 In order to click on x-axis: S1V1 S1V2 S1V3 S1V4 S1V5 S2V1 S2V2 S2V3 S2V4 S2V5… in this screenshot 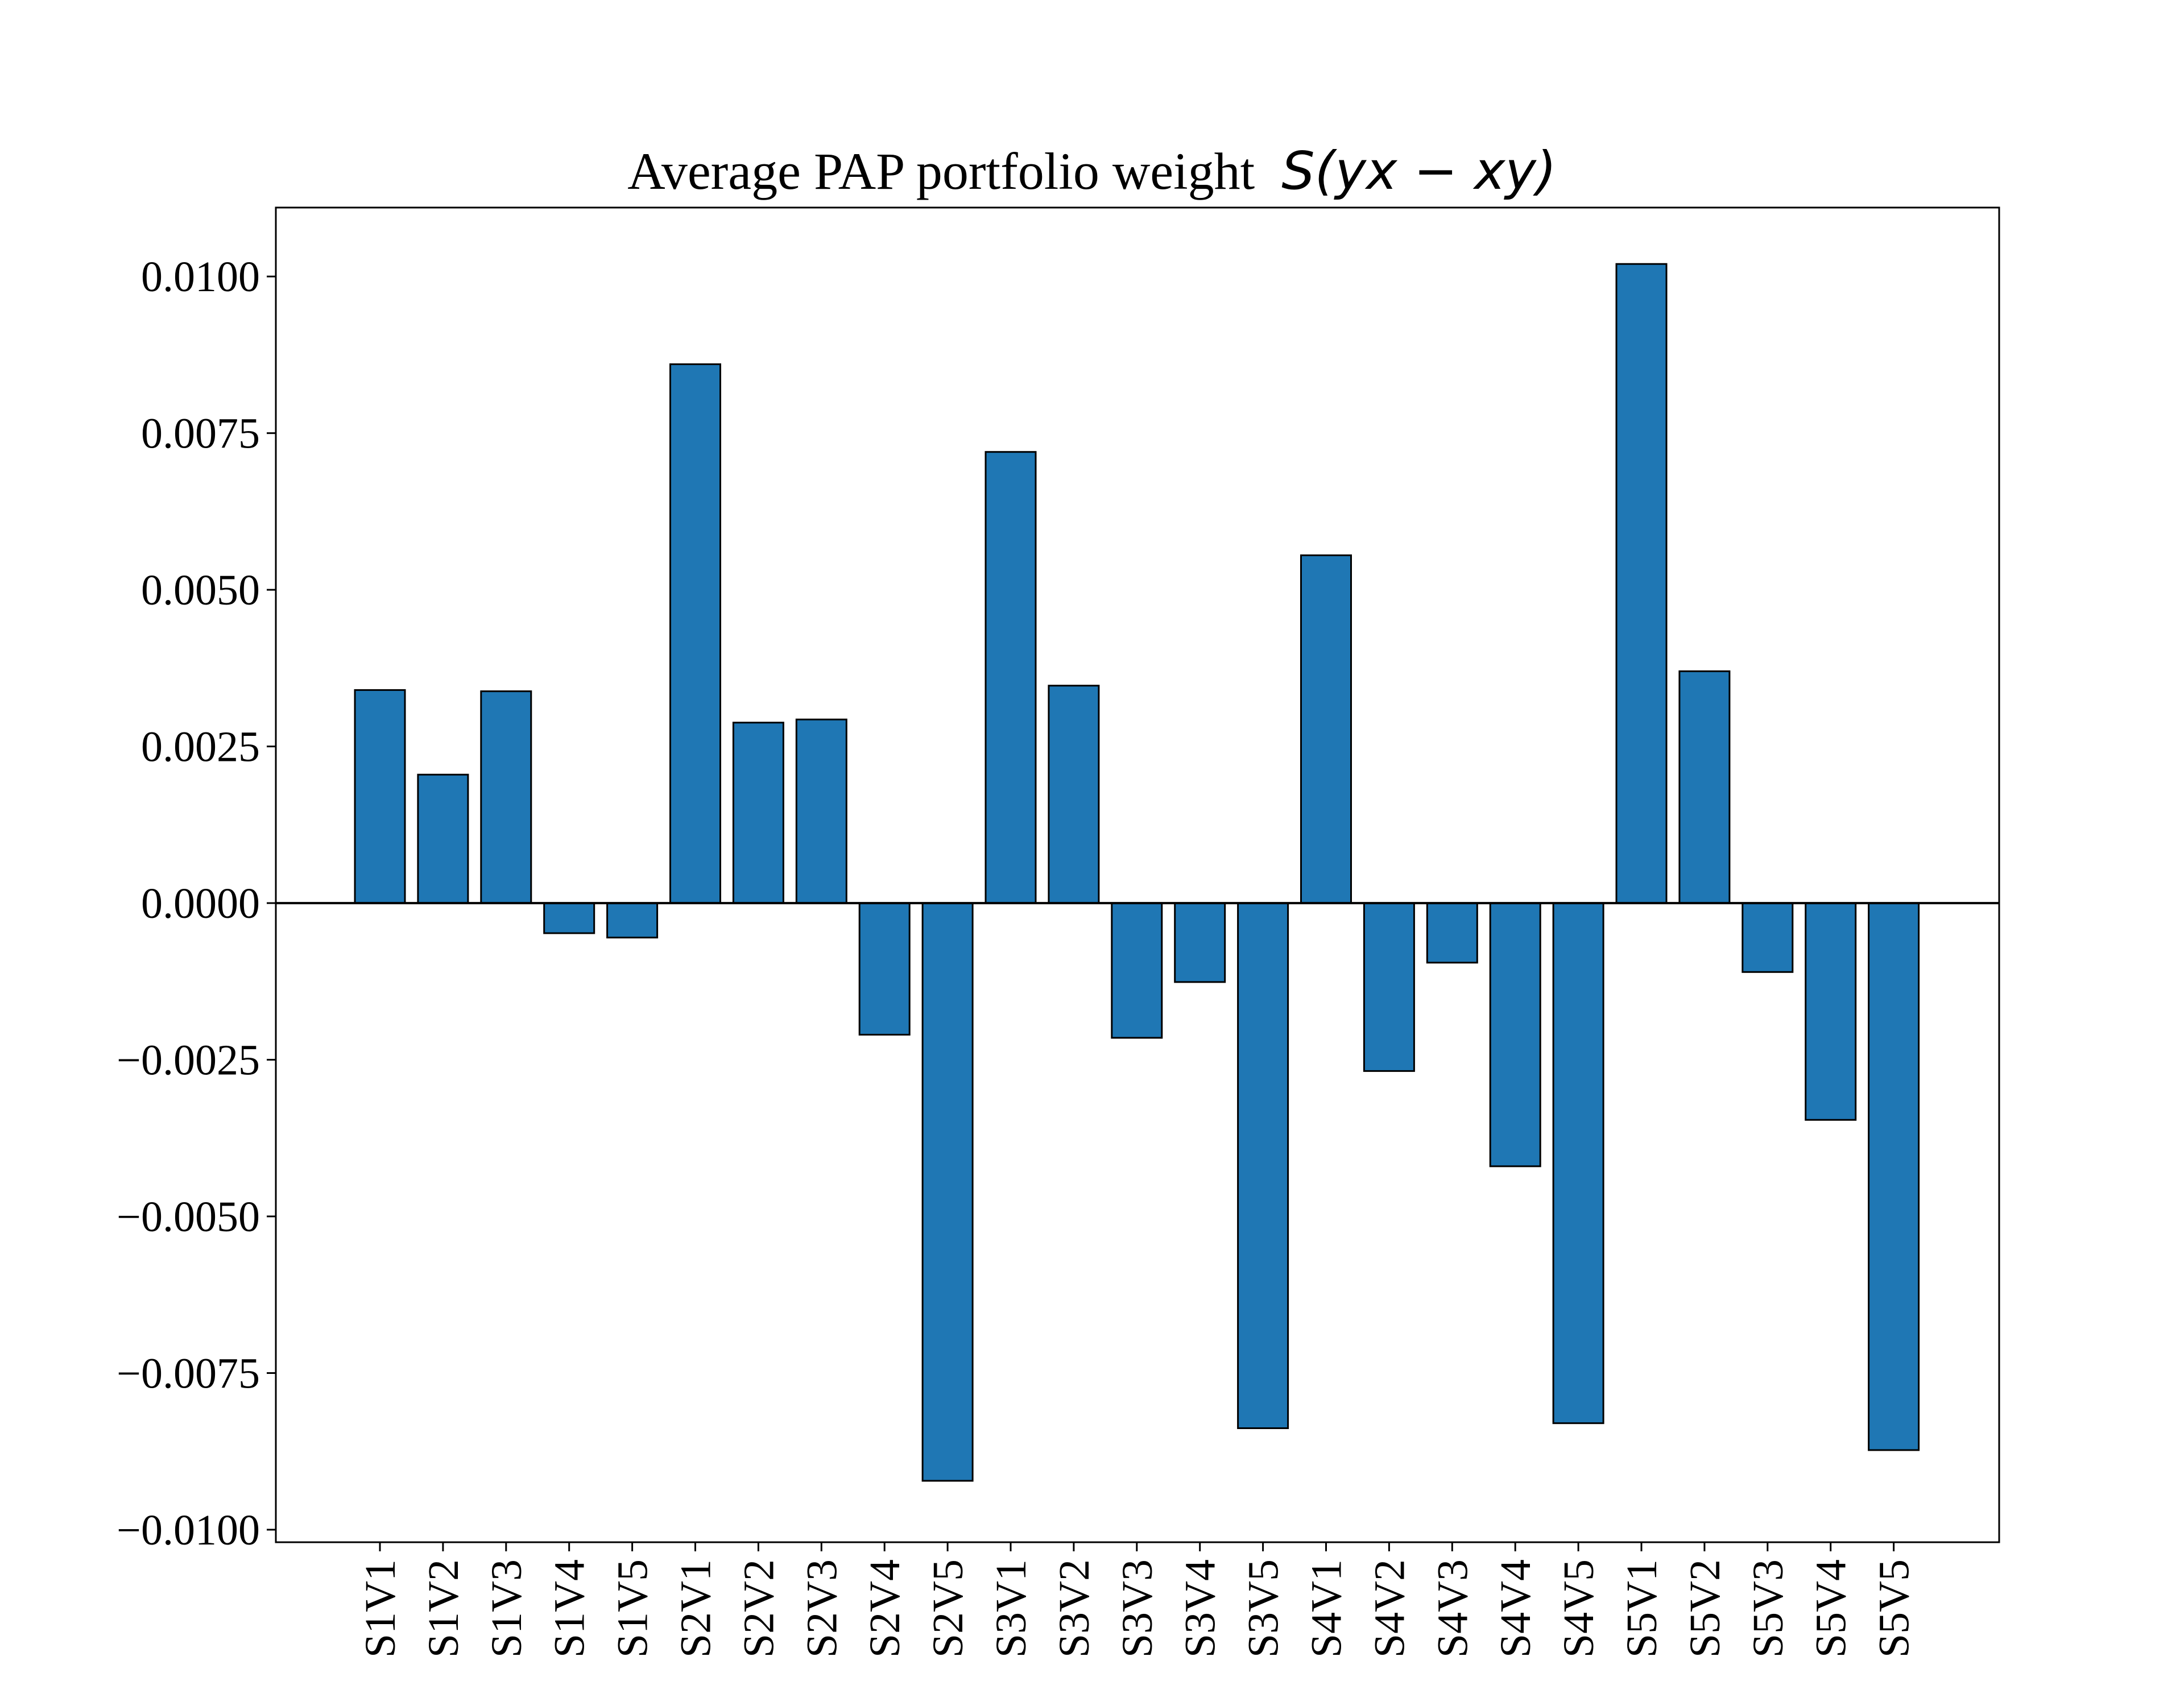, I will do `click(1137, 1600)`.